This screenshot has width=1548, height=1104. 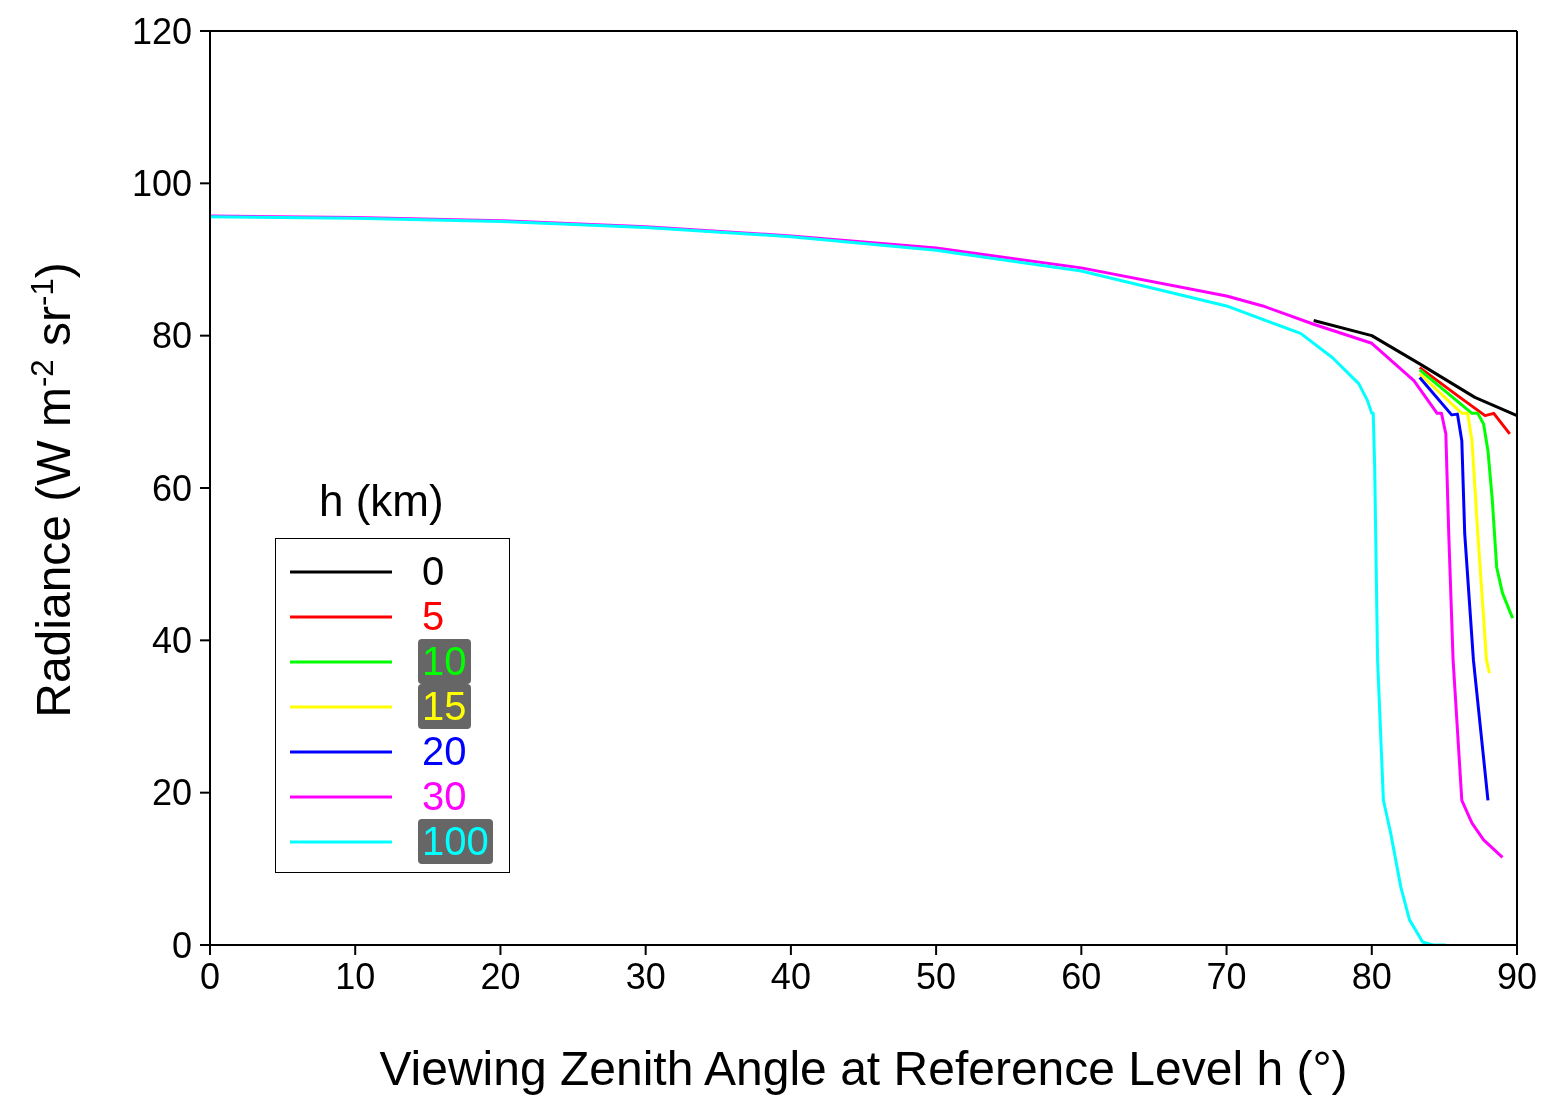 What do you see at coordinates (790, 976) in the screenshot?
I see `x-tick-label: 40` at bounding box center [790, 976].